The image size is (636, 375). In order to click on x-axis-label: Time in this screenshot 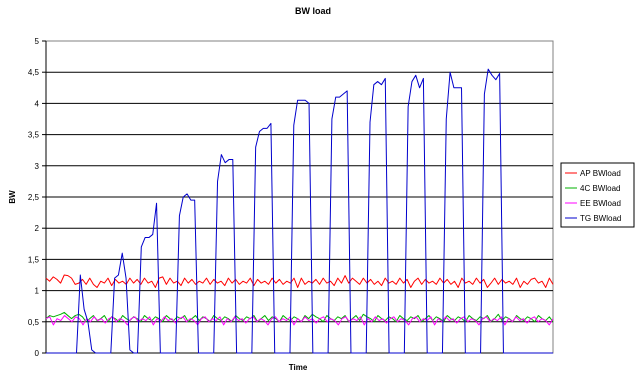, I will do `click(298, 367)`.